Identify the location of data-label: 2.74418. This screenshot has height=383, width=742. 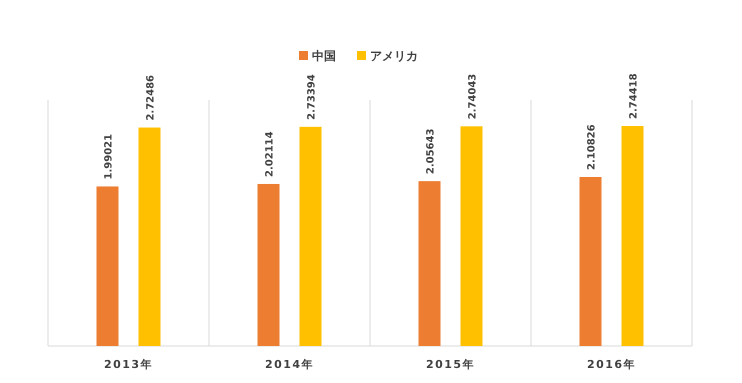
(634, 96).